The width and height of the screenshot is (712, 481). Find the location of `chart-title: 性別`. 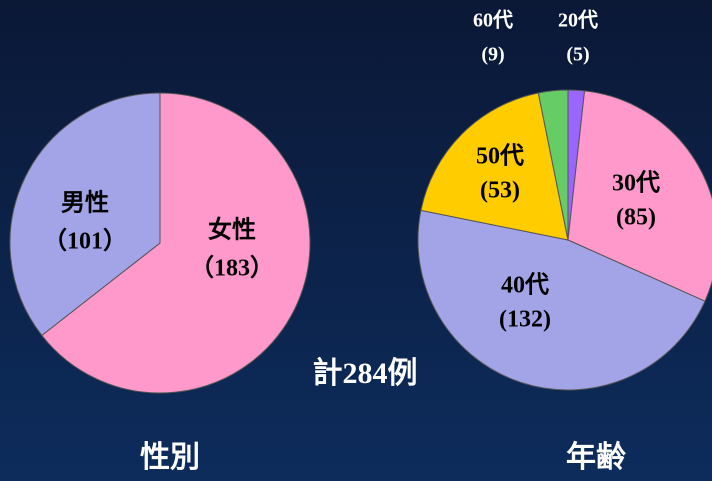

chart-title: 性別 is located at coordinates (170, 457).